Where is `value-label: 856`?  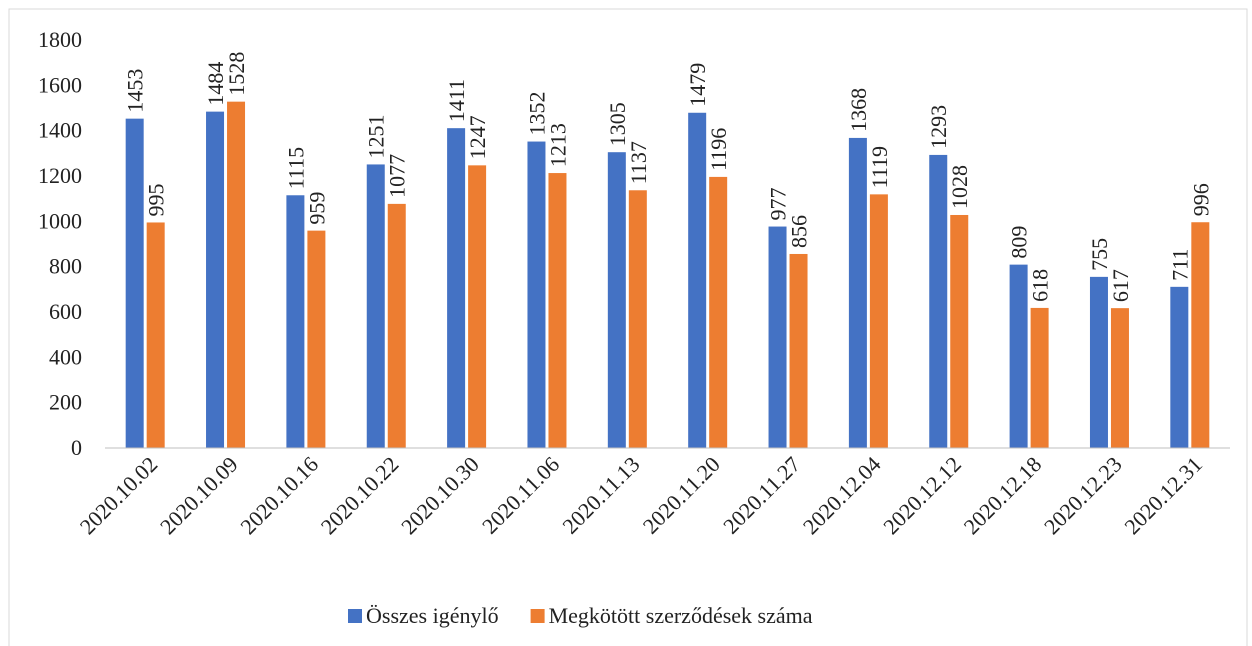
value-label: 856 is located at coordinates (799, 231).